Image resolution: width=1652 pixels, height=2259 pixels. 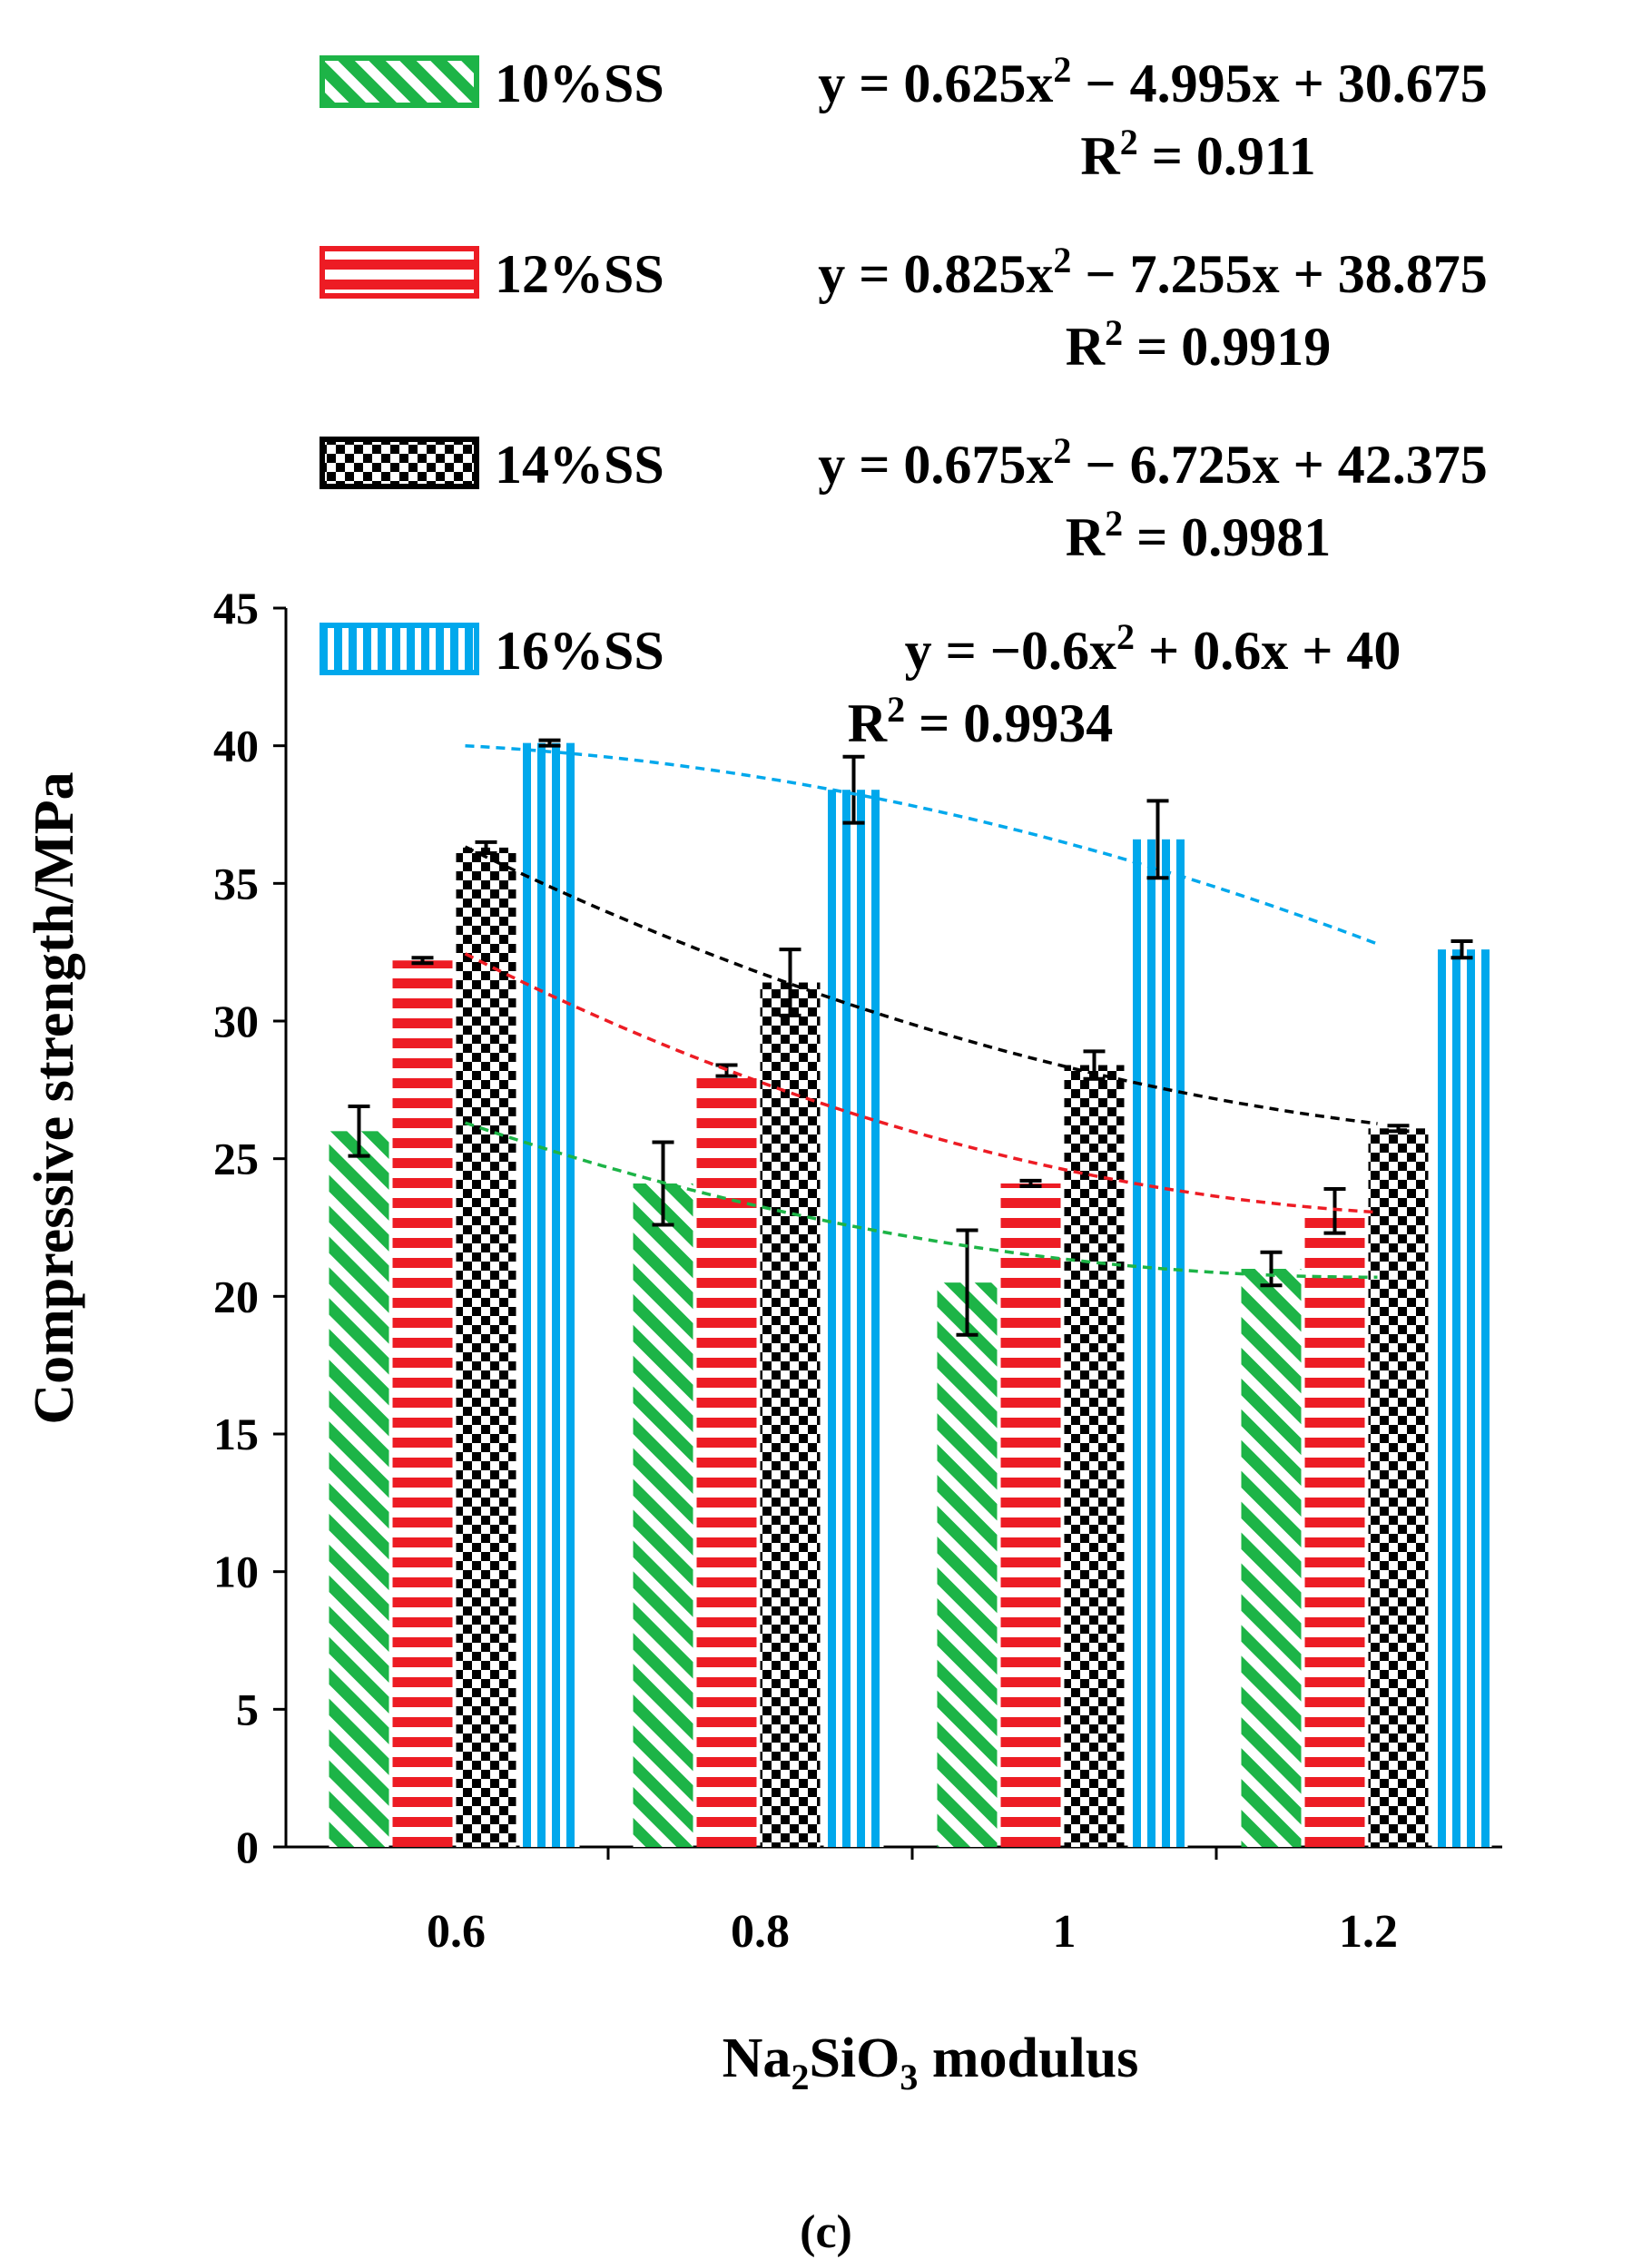 What do you see at coordinates (931, 2062) in the screenshot?
I see `x-axis-label: Na2SiO3 modulus` at bounding box center [931, 2062].